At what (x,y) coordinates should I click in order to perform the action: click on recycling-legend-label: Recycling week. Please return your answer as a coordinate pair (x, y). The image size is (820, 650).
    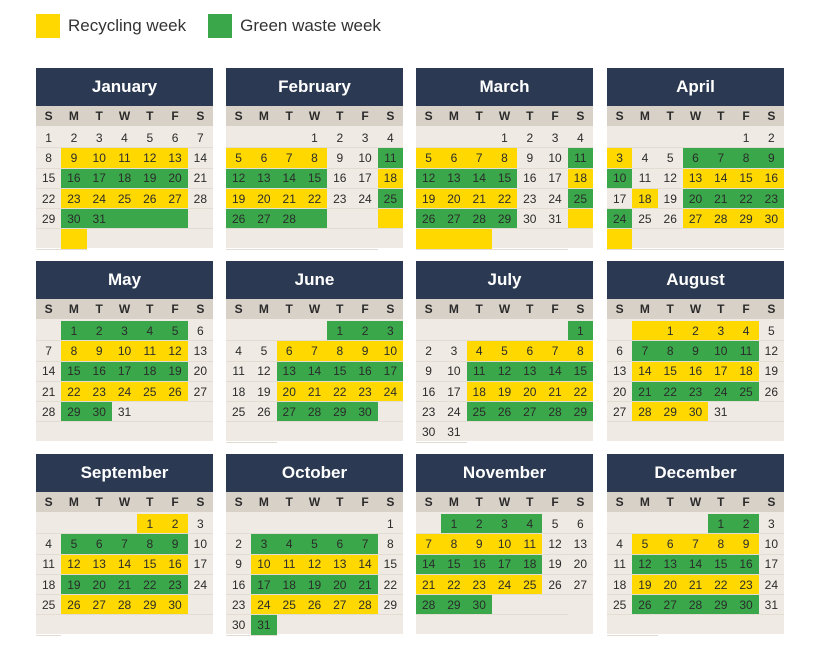
    Looking at the image, I should click on (127, 25).